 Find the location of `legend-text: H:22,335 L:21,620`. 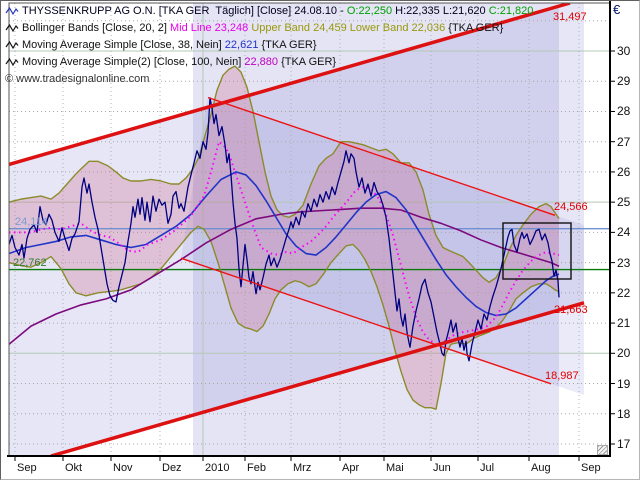

legend-text: H:22,335 L:21,620 is located at coordinates (440, 10).